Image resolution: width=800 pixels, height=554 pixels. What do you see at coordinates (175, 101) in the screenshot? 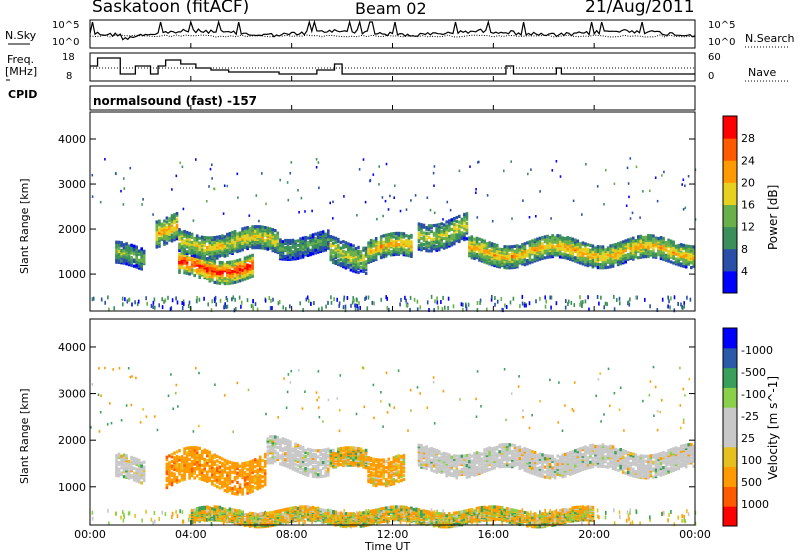
I see `cpid-value: normalsound (fast) -157` at bounding box center [175, 101].